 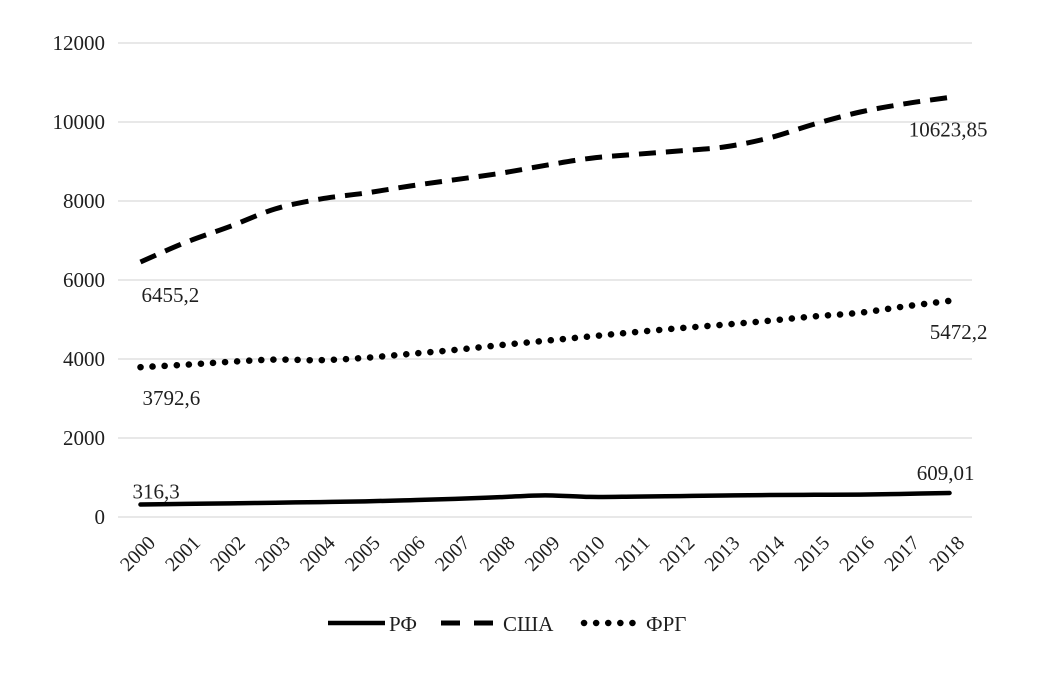 I want to click on data-label-rf-end: 609,01, so click(x=946, y=473).